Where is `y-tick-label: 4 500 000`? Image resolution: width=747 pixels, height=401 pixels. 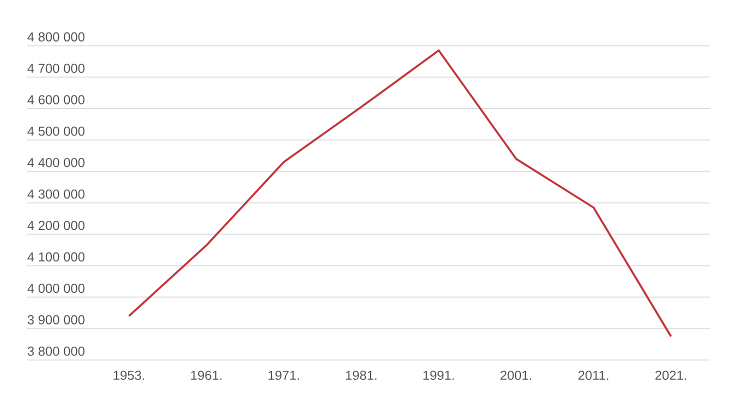
y-tick-label: 4 500 000 is located at coordinates (55, 131).